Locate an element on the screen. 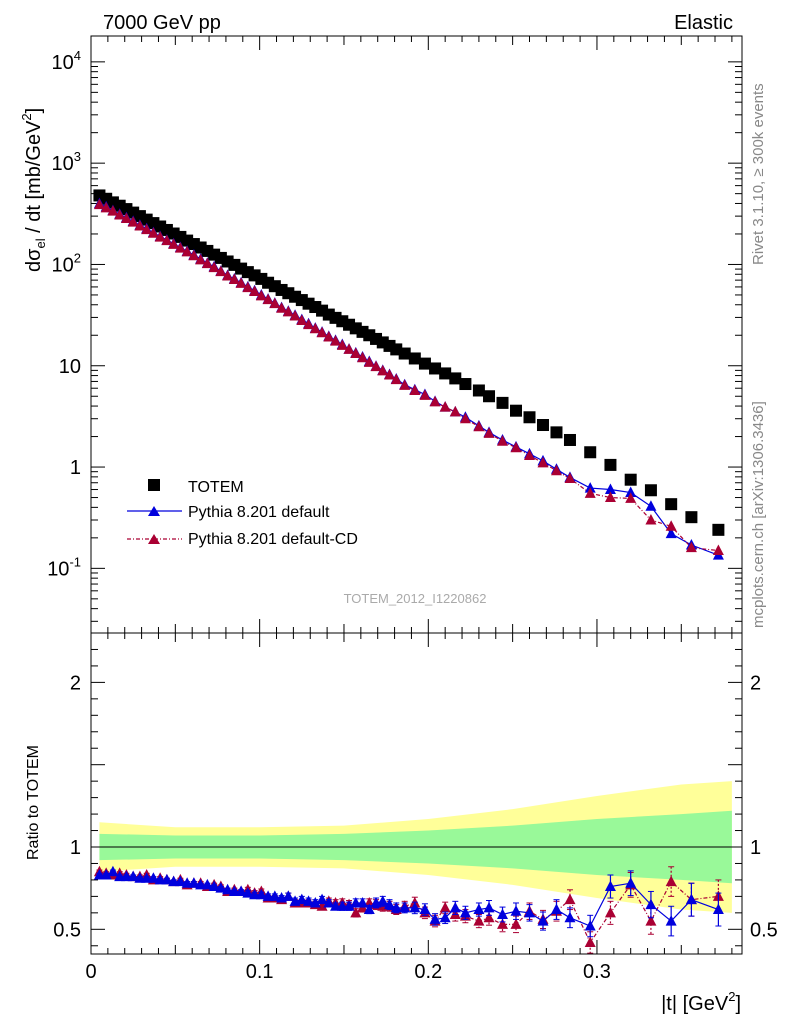  x-tick-label: 0.3 is located at coordinates (597, 972).